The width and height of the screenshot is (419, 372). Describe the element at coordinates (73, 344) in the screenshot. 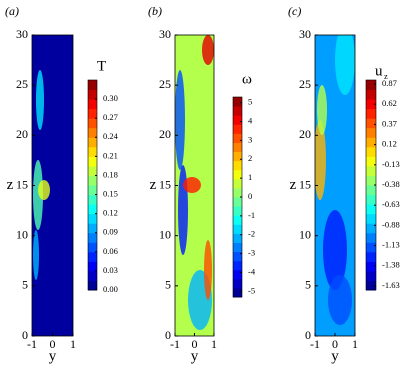

I see `x-tick-label: 1` at that location.